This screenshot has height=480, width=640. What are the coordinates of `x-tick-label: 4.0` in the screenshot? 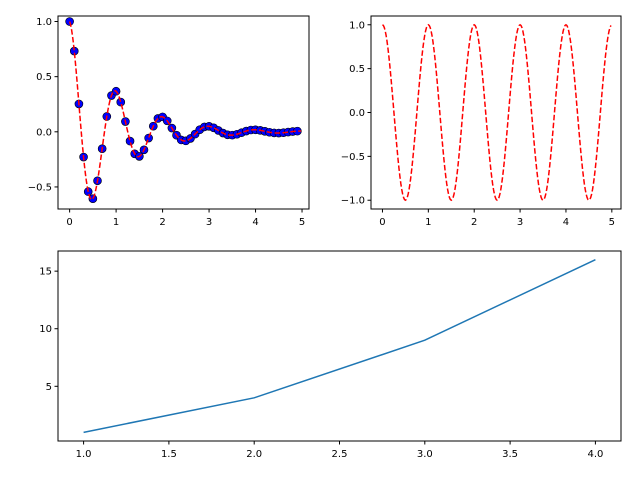 It's located at (595, 454).